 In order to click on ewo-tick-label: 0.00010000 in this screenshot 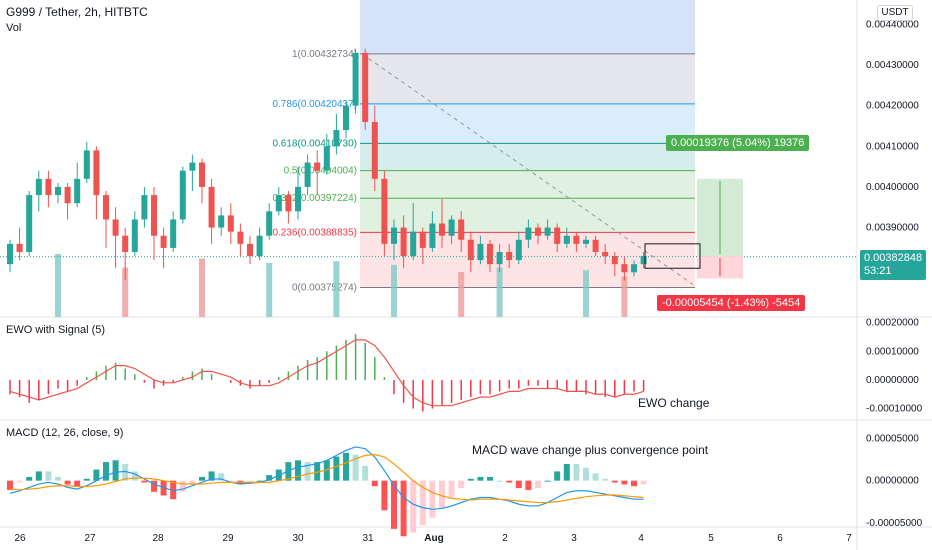, I will do `click(892, 351)`.